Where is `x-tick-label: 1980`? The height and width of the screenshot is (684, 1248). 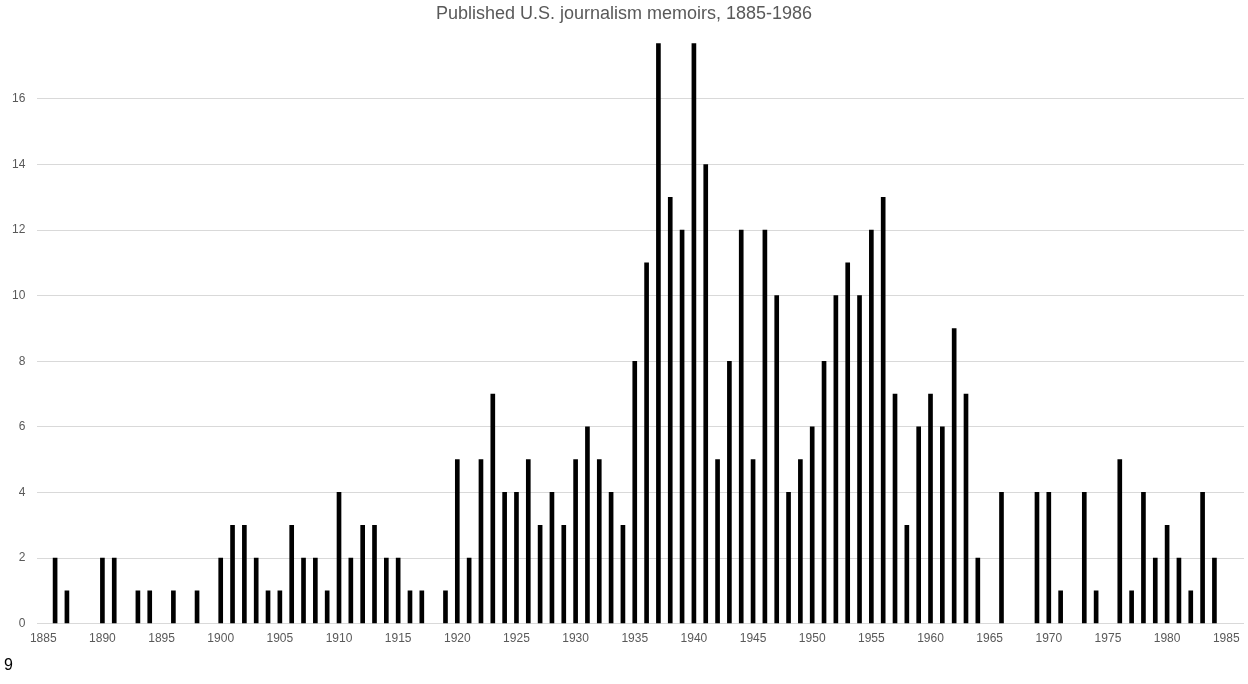 x-tick-label: 1980 is located at coordinates (1167, 638).